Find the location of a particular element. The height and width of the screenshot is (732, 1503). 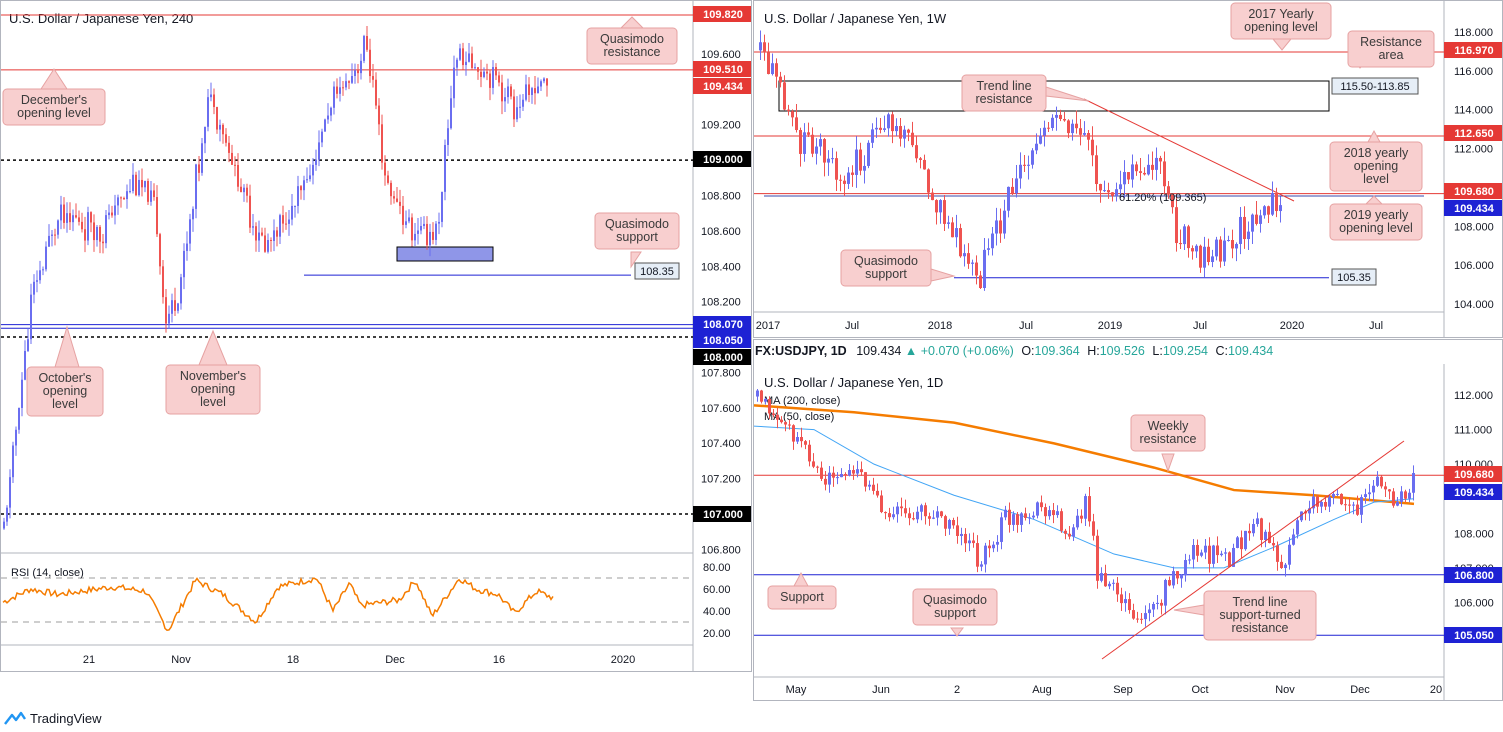

h4-x-tick: 21 is located at coordinates (89, 660).